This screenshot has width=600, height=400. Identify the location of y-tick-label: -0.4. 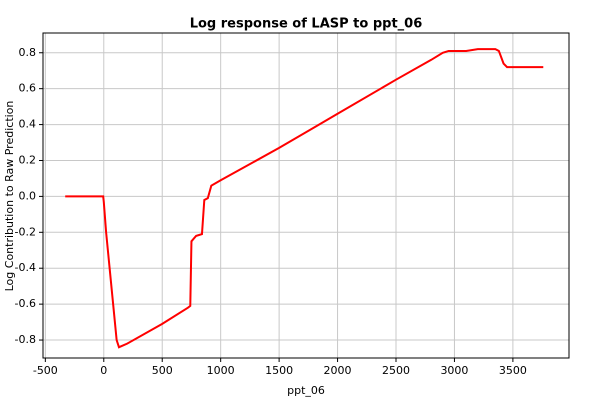
(25, 267).